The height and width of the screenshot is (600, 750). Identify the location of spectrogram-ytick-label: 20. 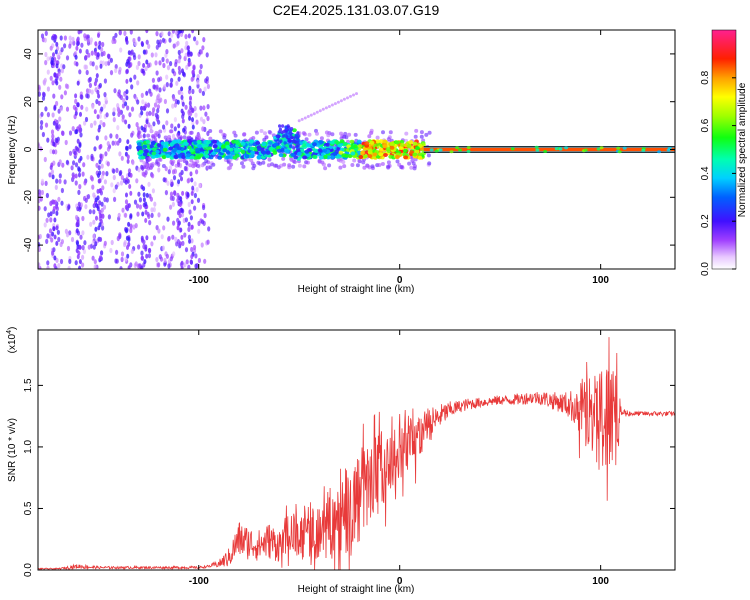
(28, 102).